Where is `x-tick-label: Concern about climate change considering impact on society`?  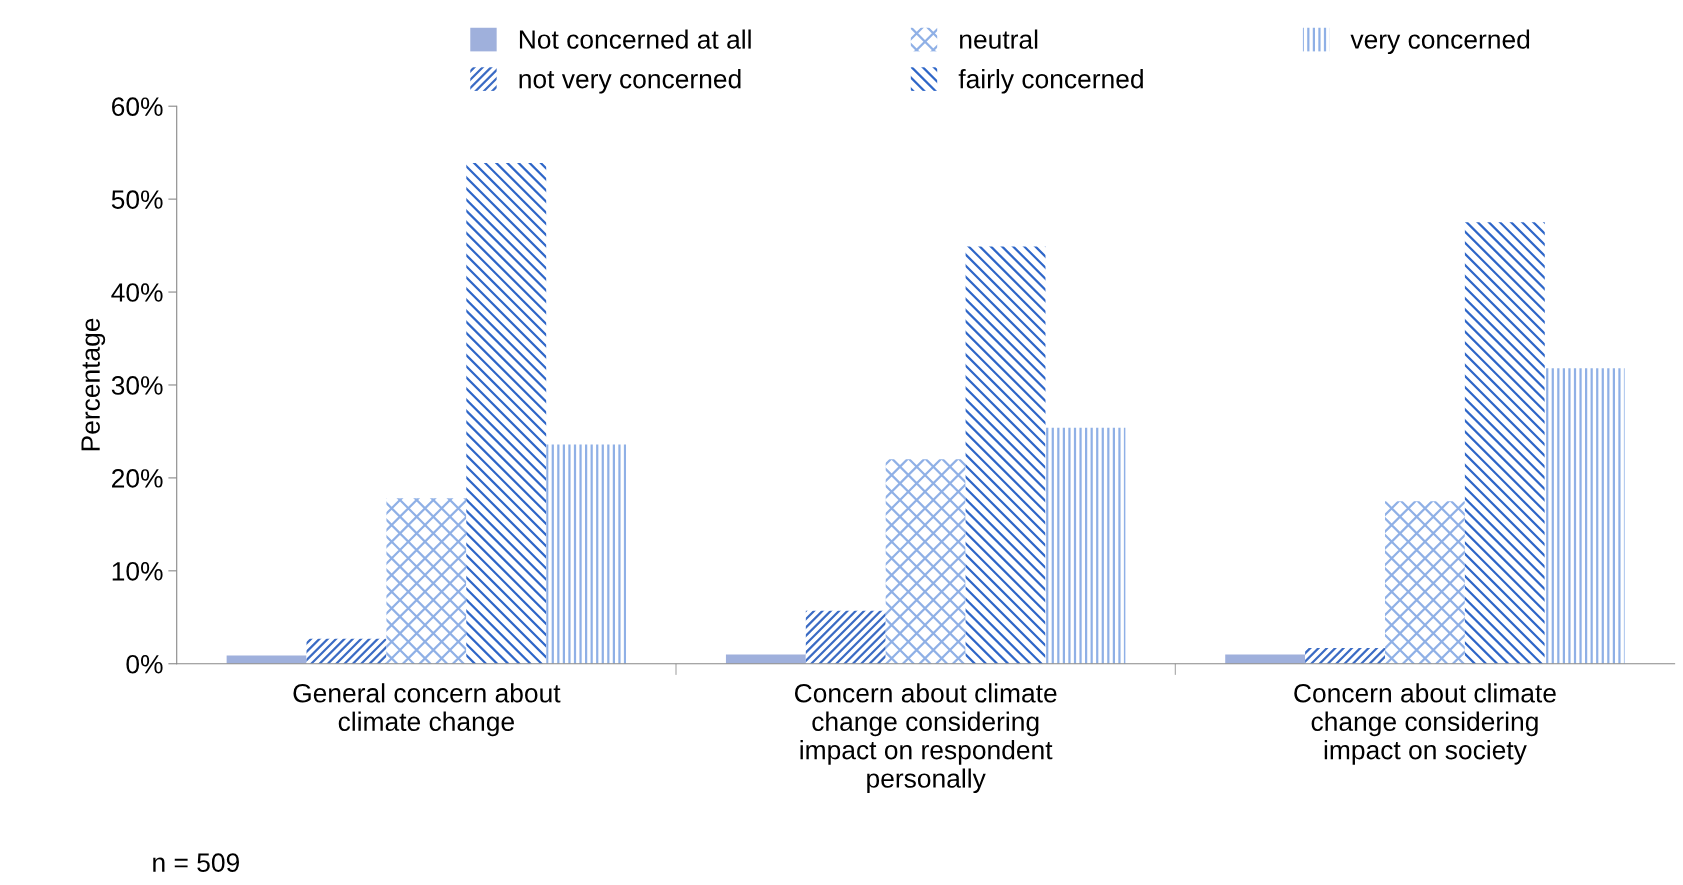
x-tick-label: Concern about climate change considering impact on society is located at coordinates (1425, 724).